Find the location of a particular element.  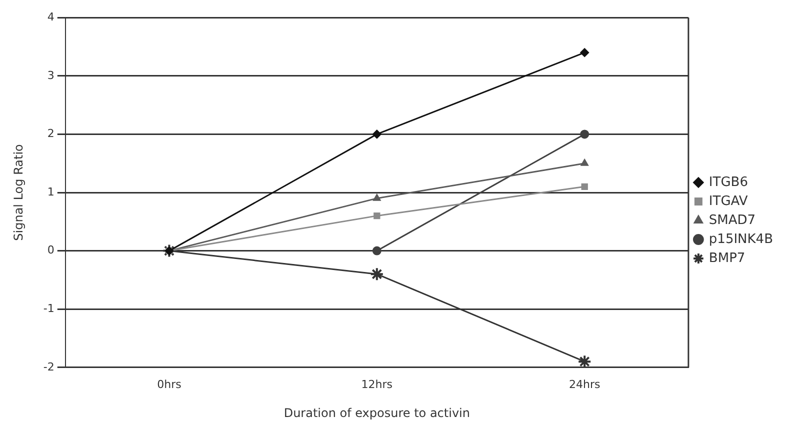

y-tick-label: 2 is located at coordinates (50, 133).